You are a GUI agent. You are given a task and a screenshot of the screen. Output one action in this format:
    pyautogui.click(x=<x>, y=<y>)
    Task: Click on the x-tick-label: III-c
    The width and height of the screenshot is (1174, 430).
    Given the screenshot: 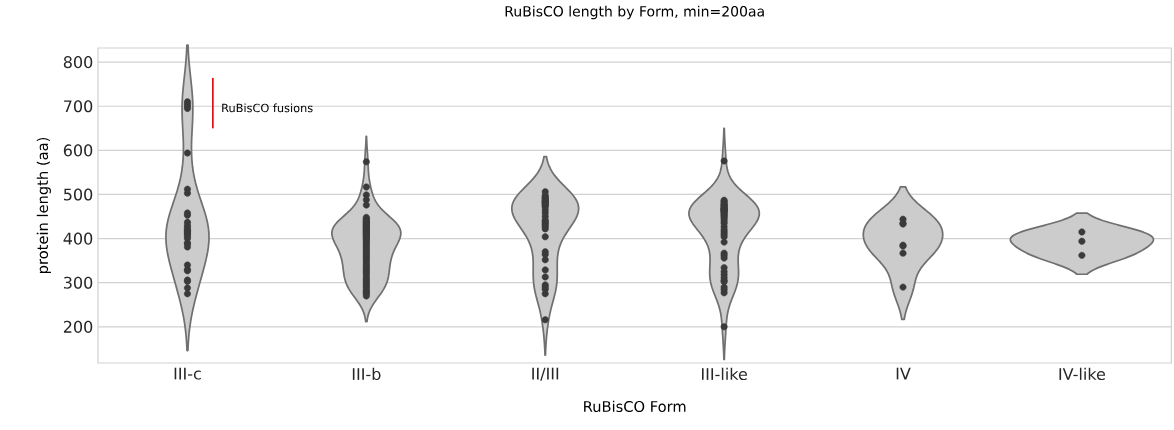 What is the action you would take?
    pyautogui.click(x=187, y=373)
    